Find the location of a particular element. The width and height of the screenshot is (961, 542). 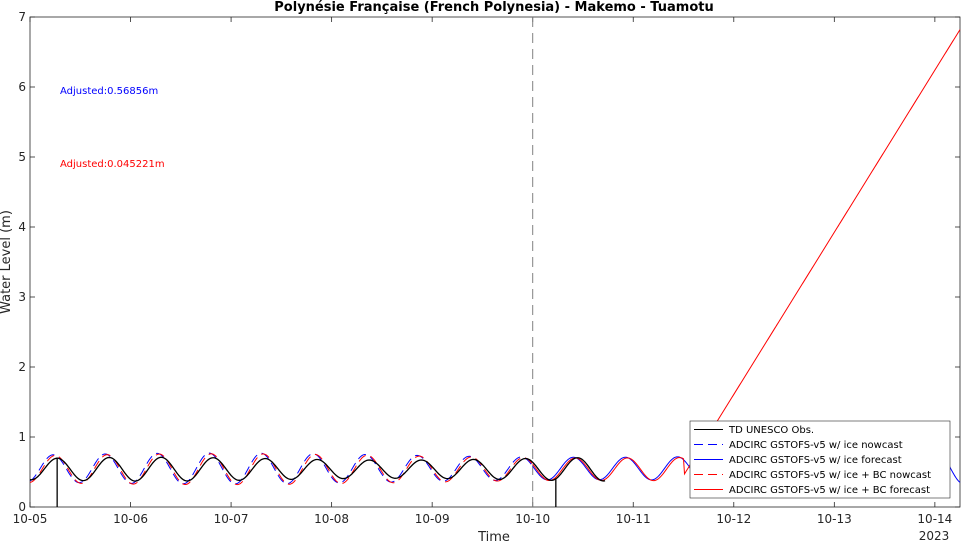

y-tick-label-6: 6 is located at coordinates (22, 87).